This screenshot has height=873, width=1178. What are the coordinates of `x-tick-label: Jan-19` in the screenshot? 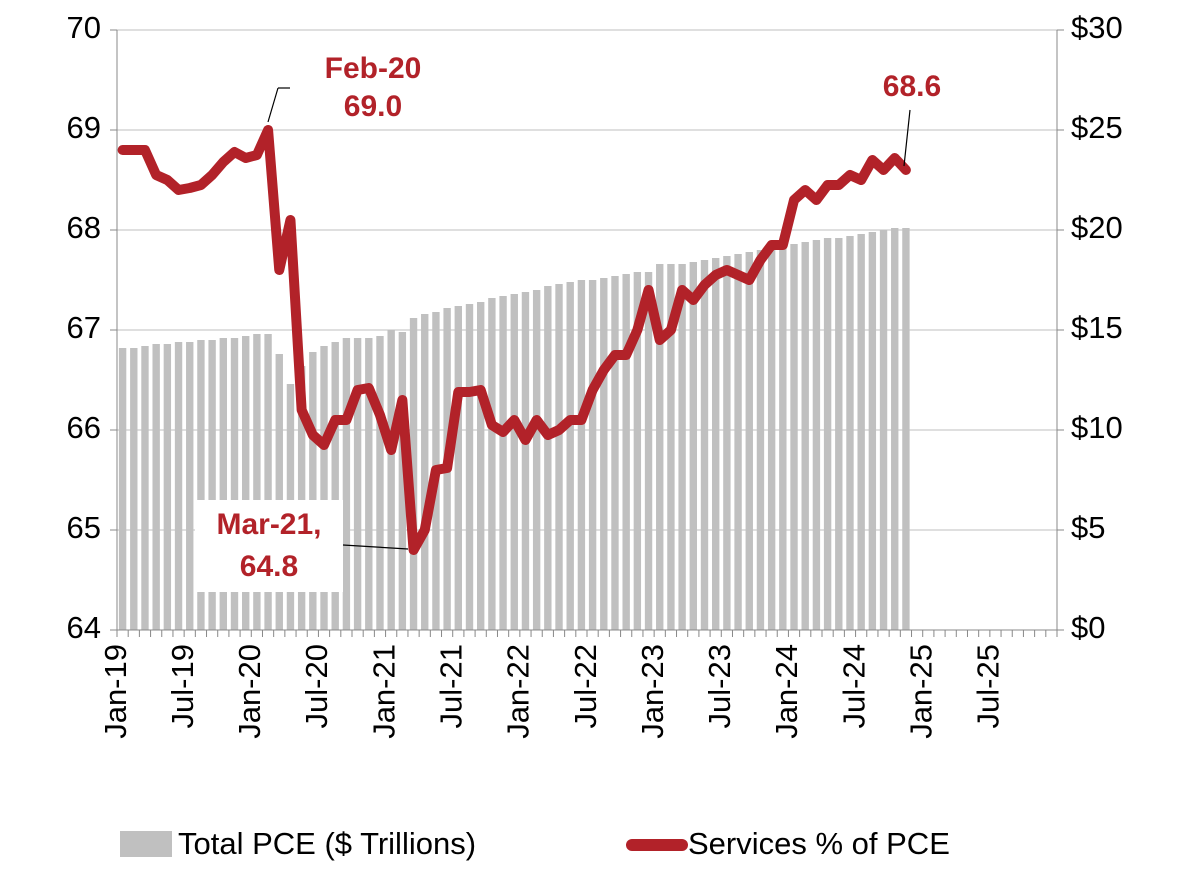 It's located at (115, 691).